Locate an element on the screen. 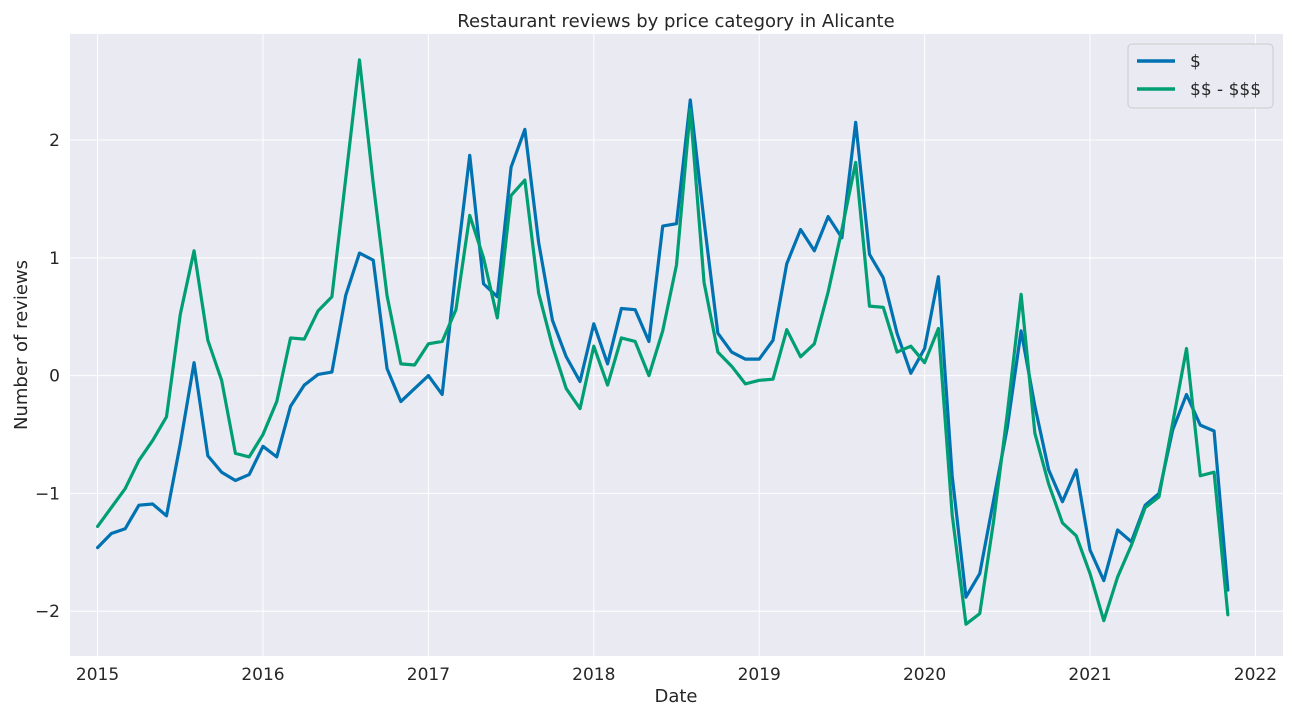 This screenshot has width=1296, height=720. y-axis-title: Number of reviews is located at coordinates (21, 345).